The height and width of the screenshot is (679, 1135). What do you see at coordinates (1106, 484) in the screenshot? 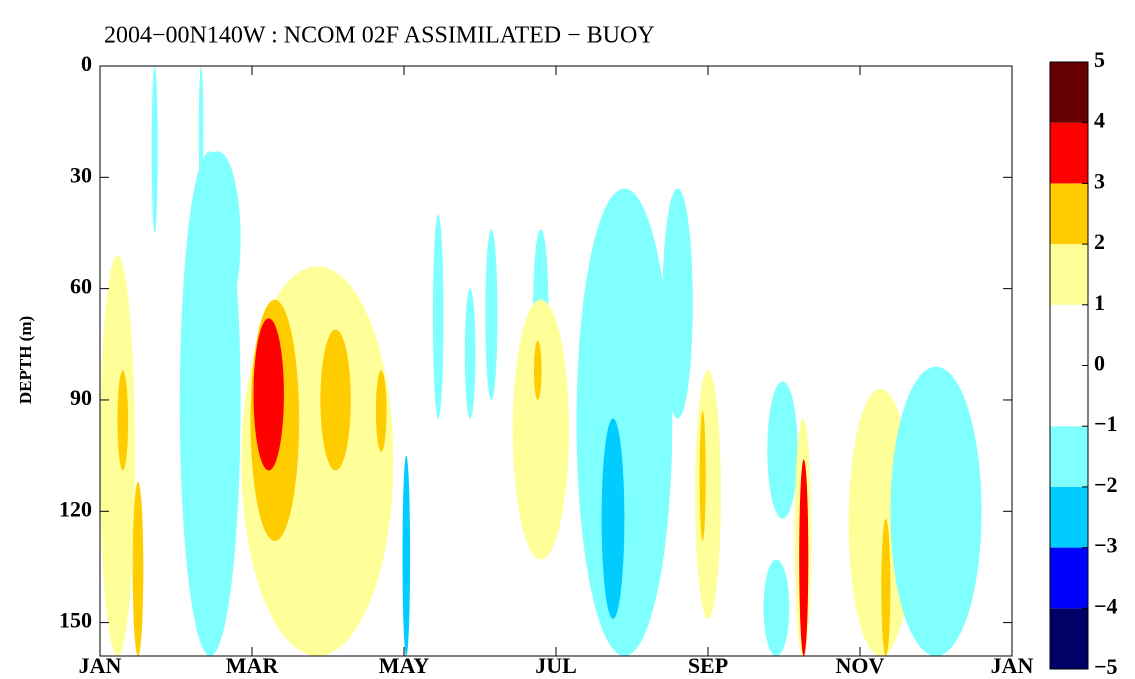
I see `colorbar-tick-label: −2` at bounding box center [1106, 484].